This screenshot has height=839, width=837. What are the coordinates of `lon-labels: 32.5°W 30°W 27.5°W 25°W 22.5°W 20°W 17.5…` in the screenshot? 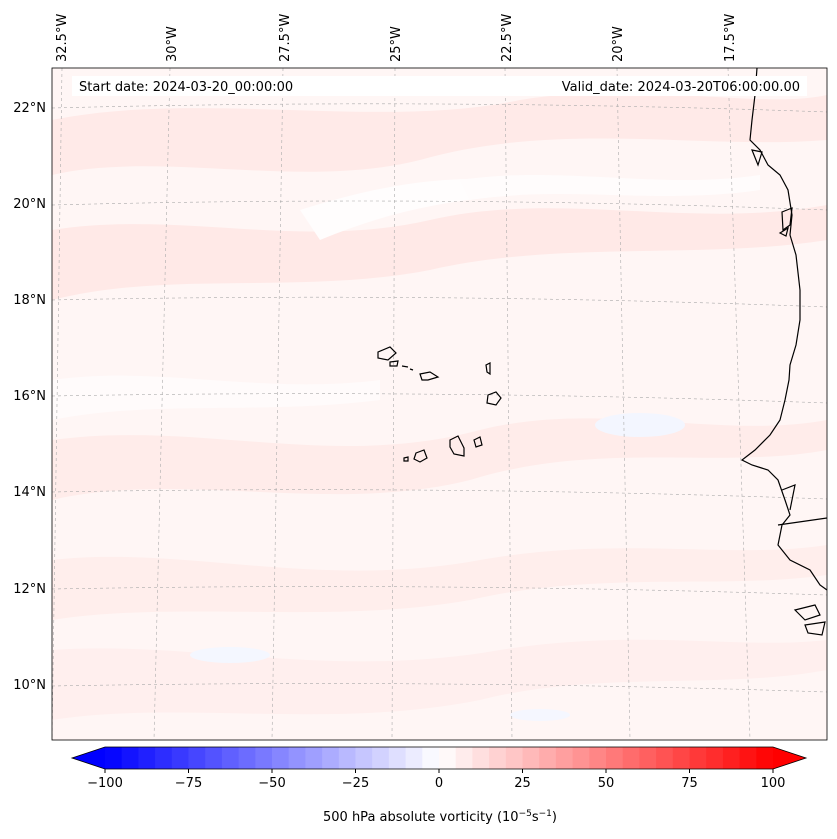 It's located at (396, 38).